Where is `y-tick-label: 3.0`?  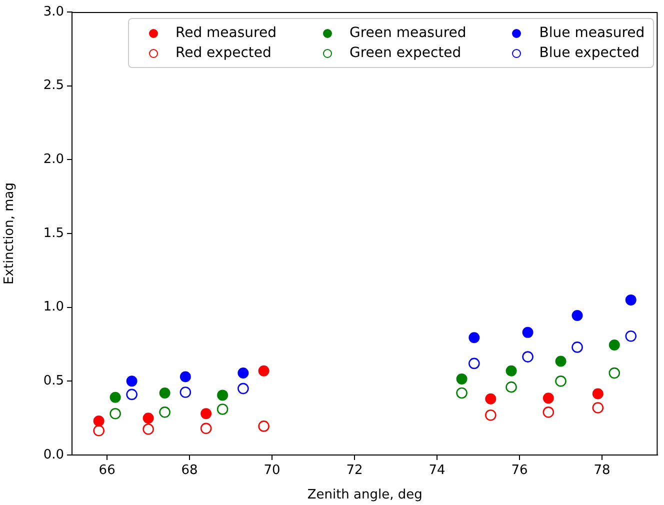
y-tick-label: 3.0 is located at coordinates (53, 12).